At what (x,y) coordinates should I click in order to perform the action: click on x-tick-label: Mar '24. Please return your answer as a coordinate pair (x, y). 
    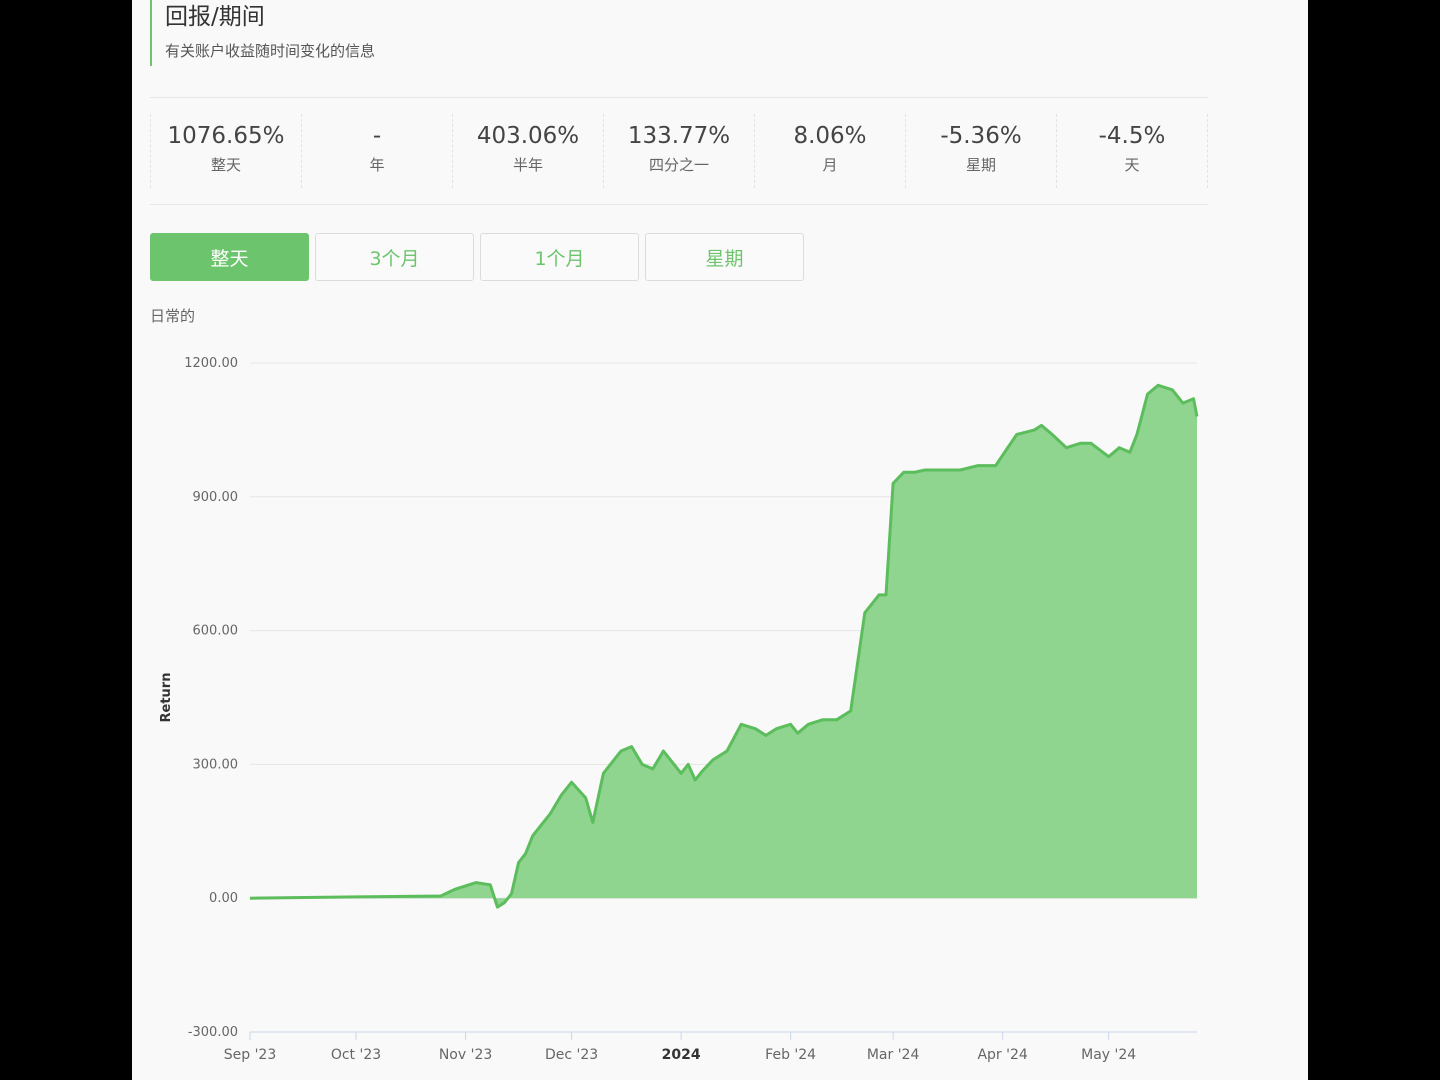
    Looking at the image, I should click on (893, 1055).